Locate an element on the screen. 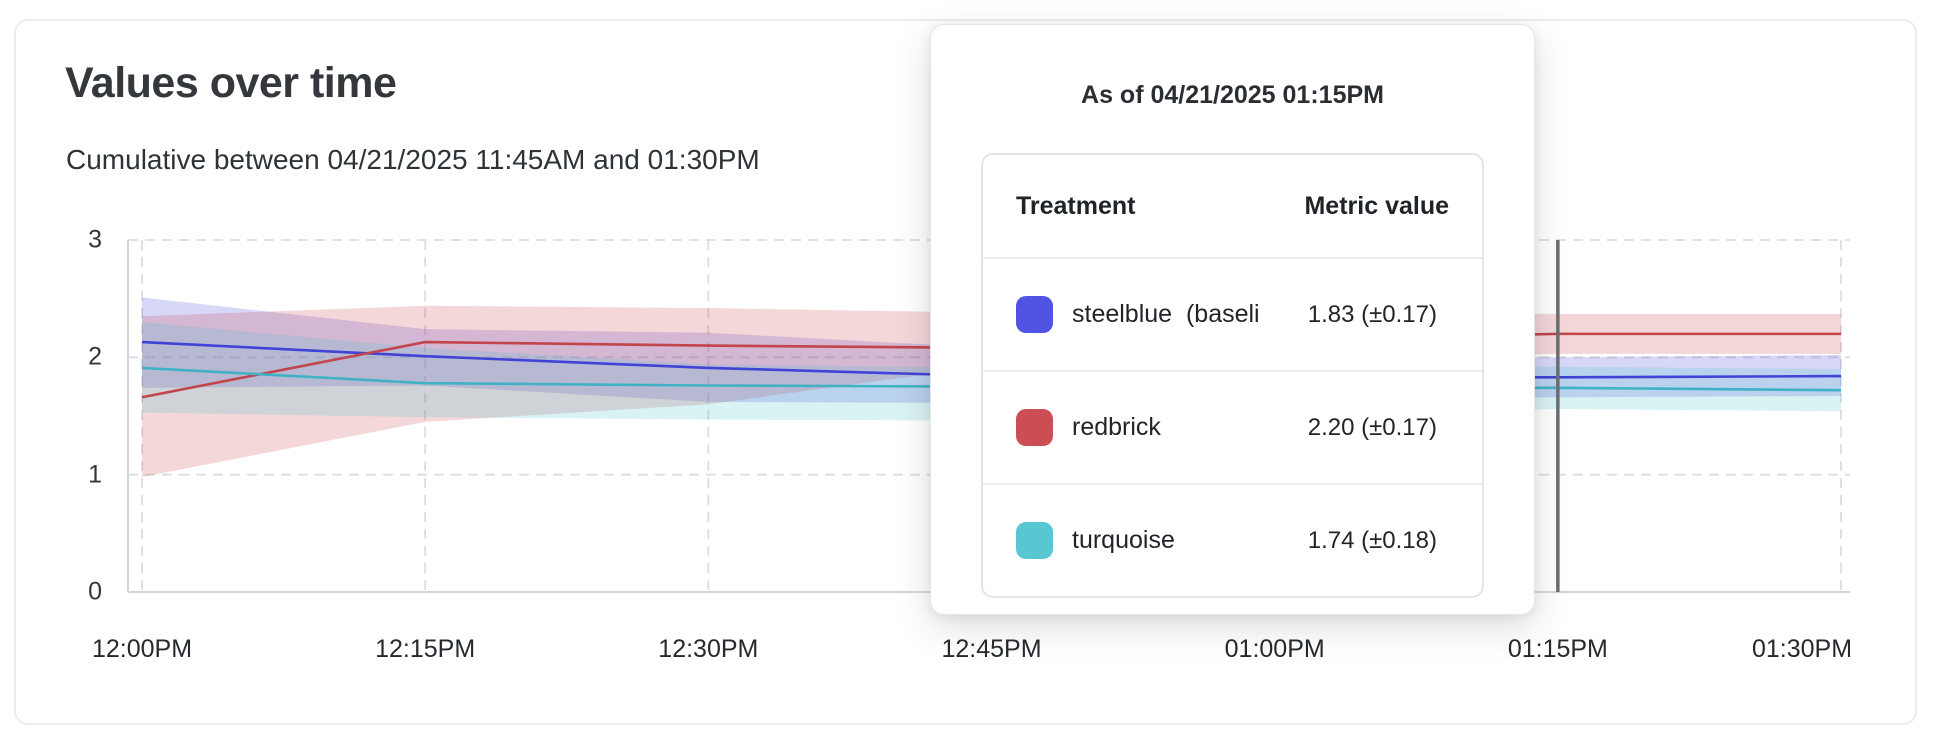 The image size is (1944, 750). treatment-name: steelblue (baseli is located at coordinates (1166, 314).